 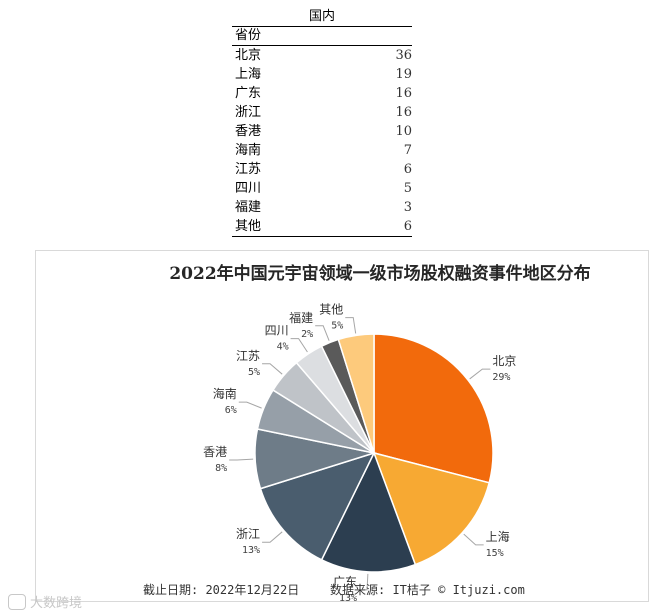 What do you see at coordinates (322, 93) in the screenshot?
I see `table-row: 广东 16` at bounding box center [322, 93].